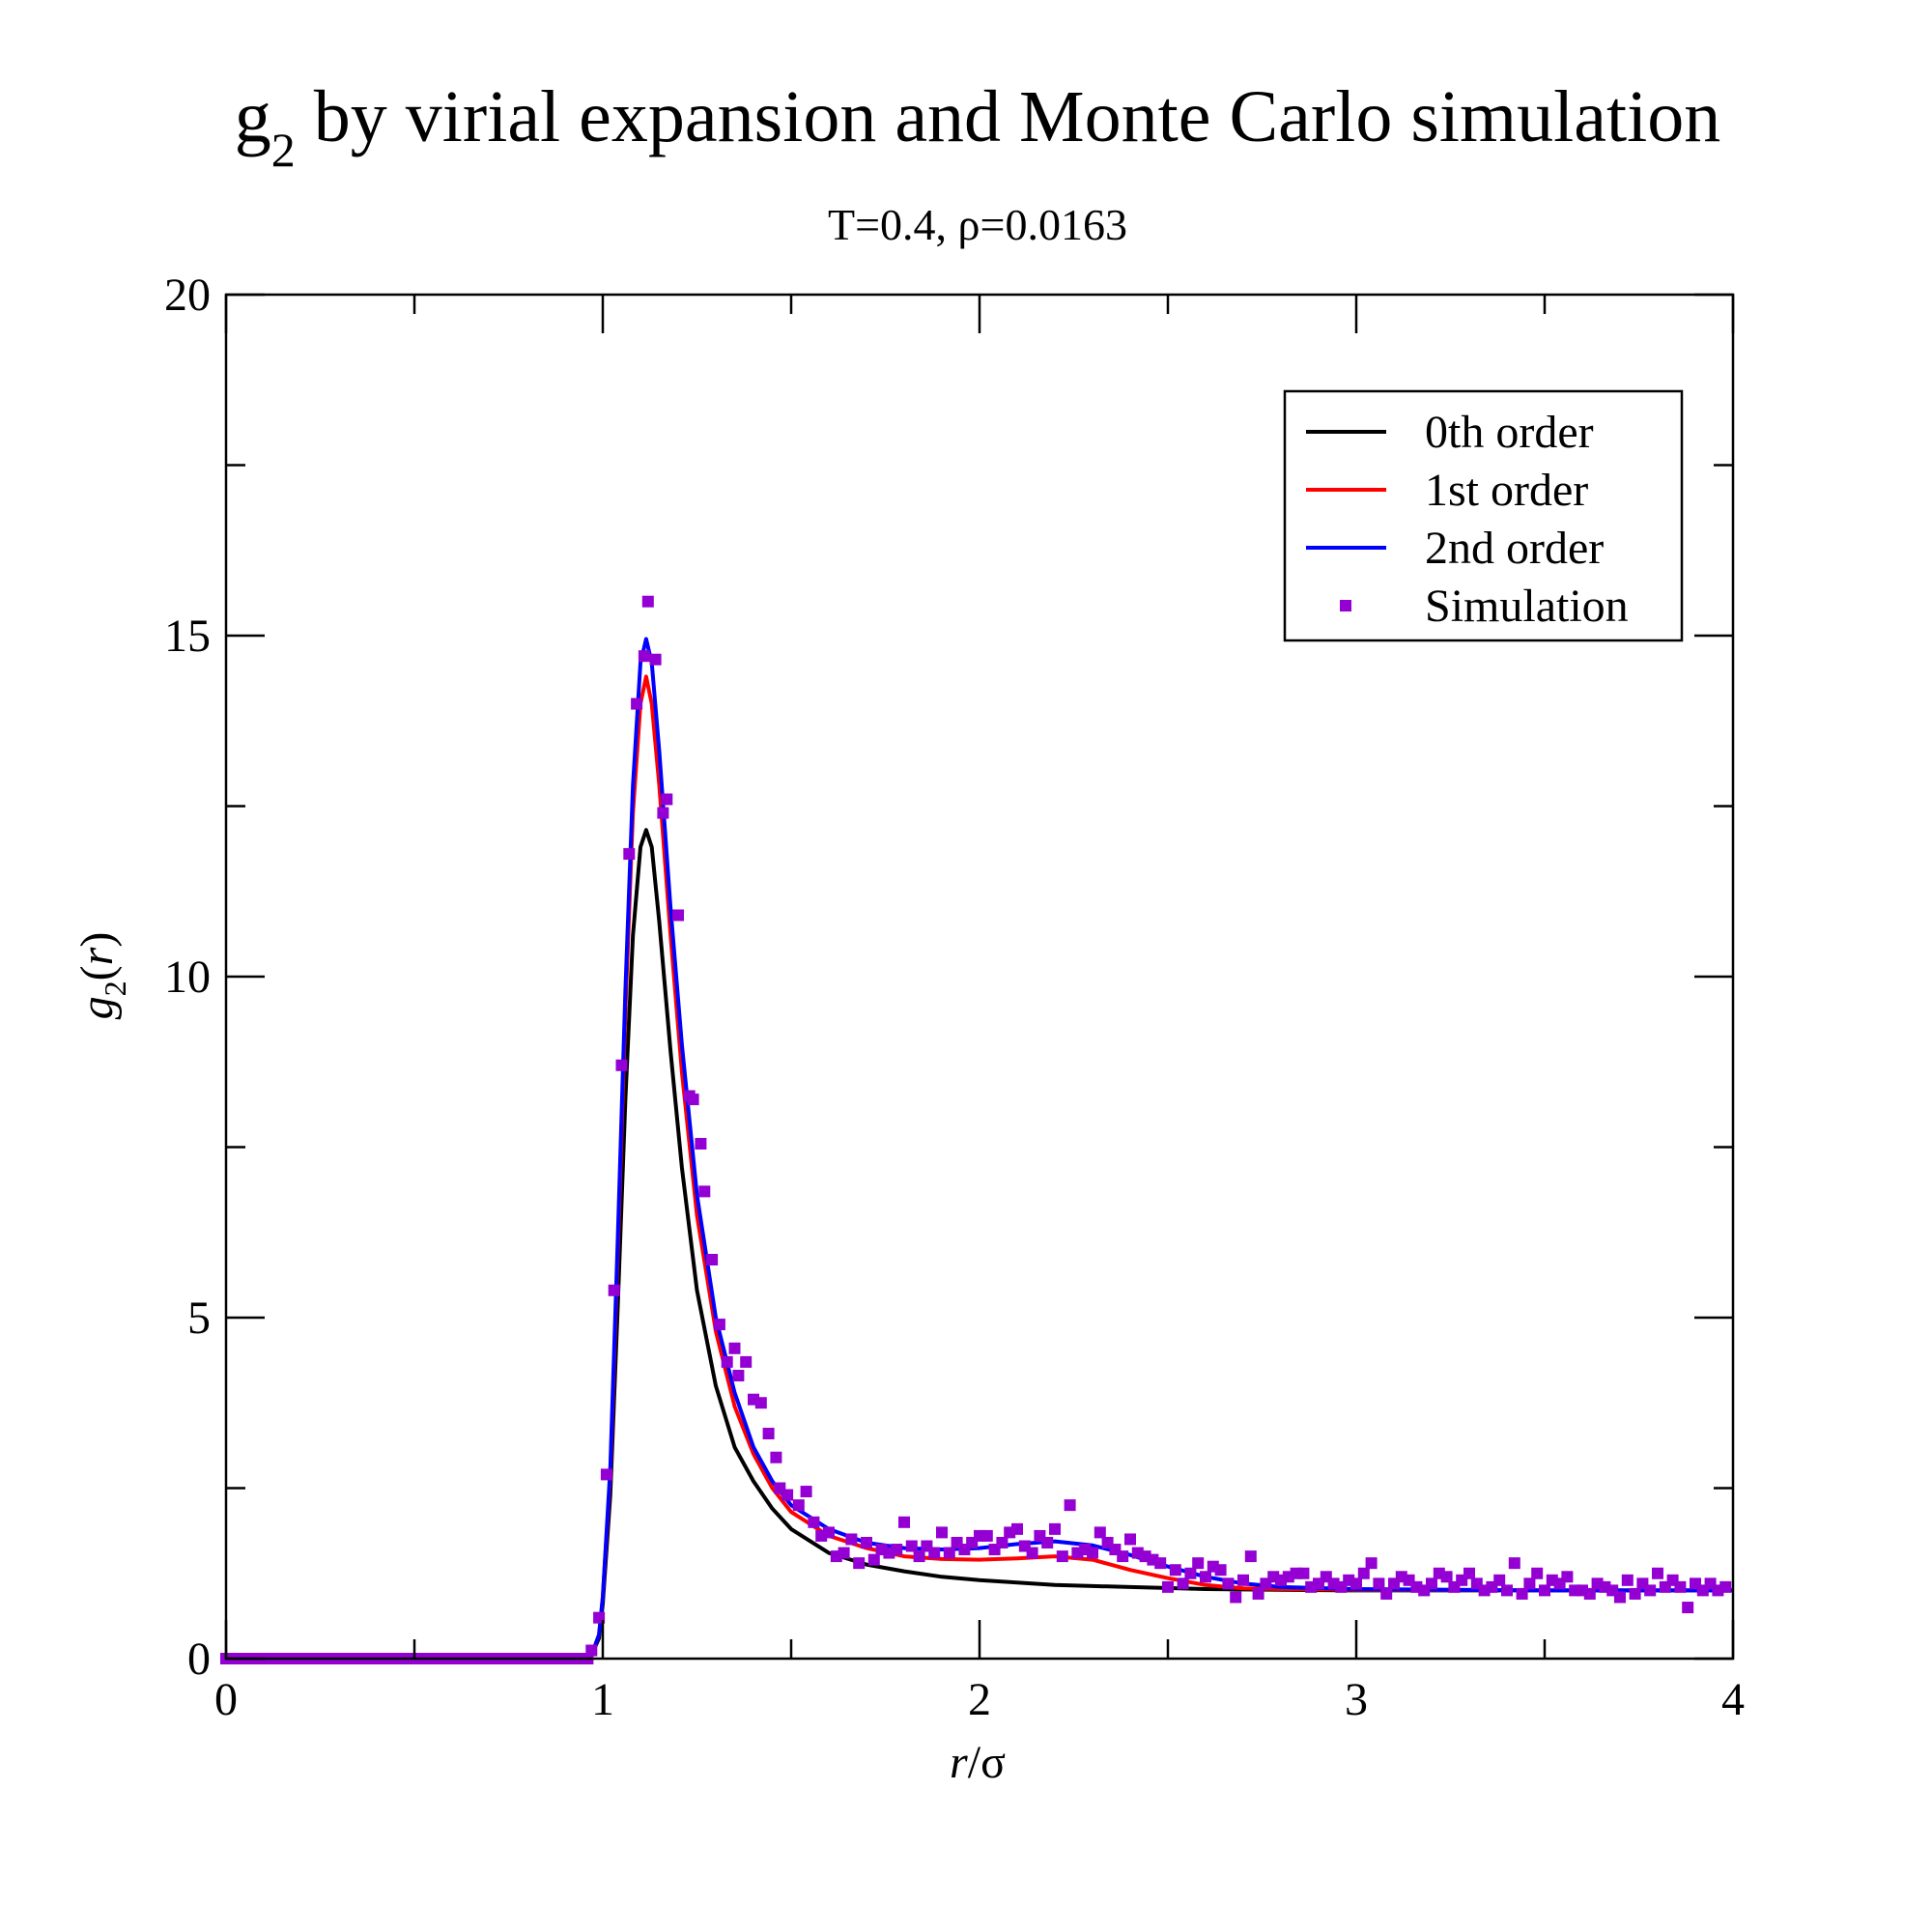 The image size is (1932, 1932). I want to click on x-axis-label: r/σ, so click(978, 1762).